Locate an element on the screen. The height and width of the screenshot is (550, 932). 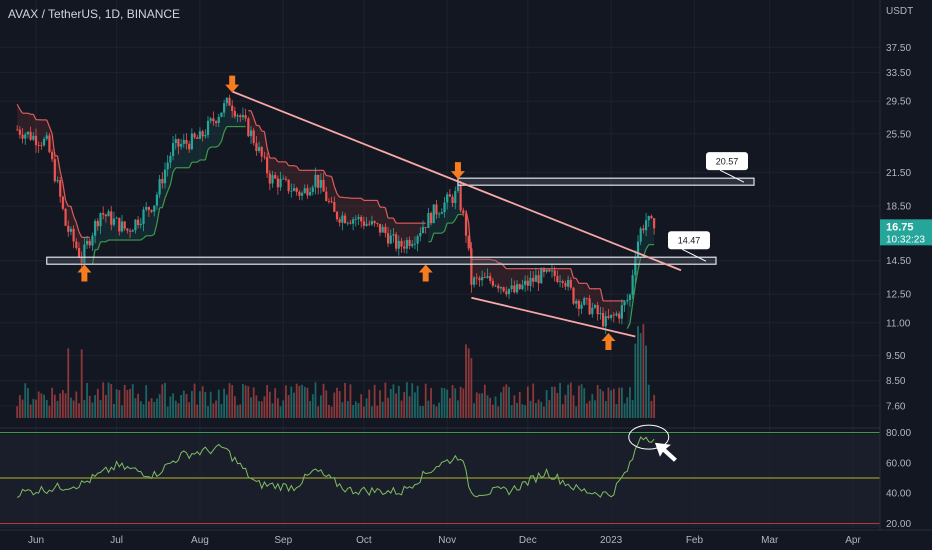
price-tick-label: 33.50 is located at coordinates (898, 73).